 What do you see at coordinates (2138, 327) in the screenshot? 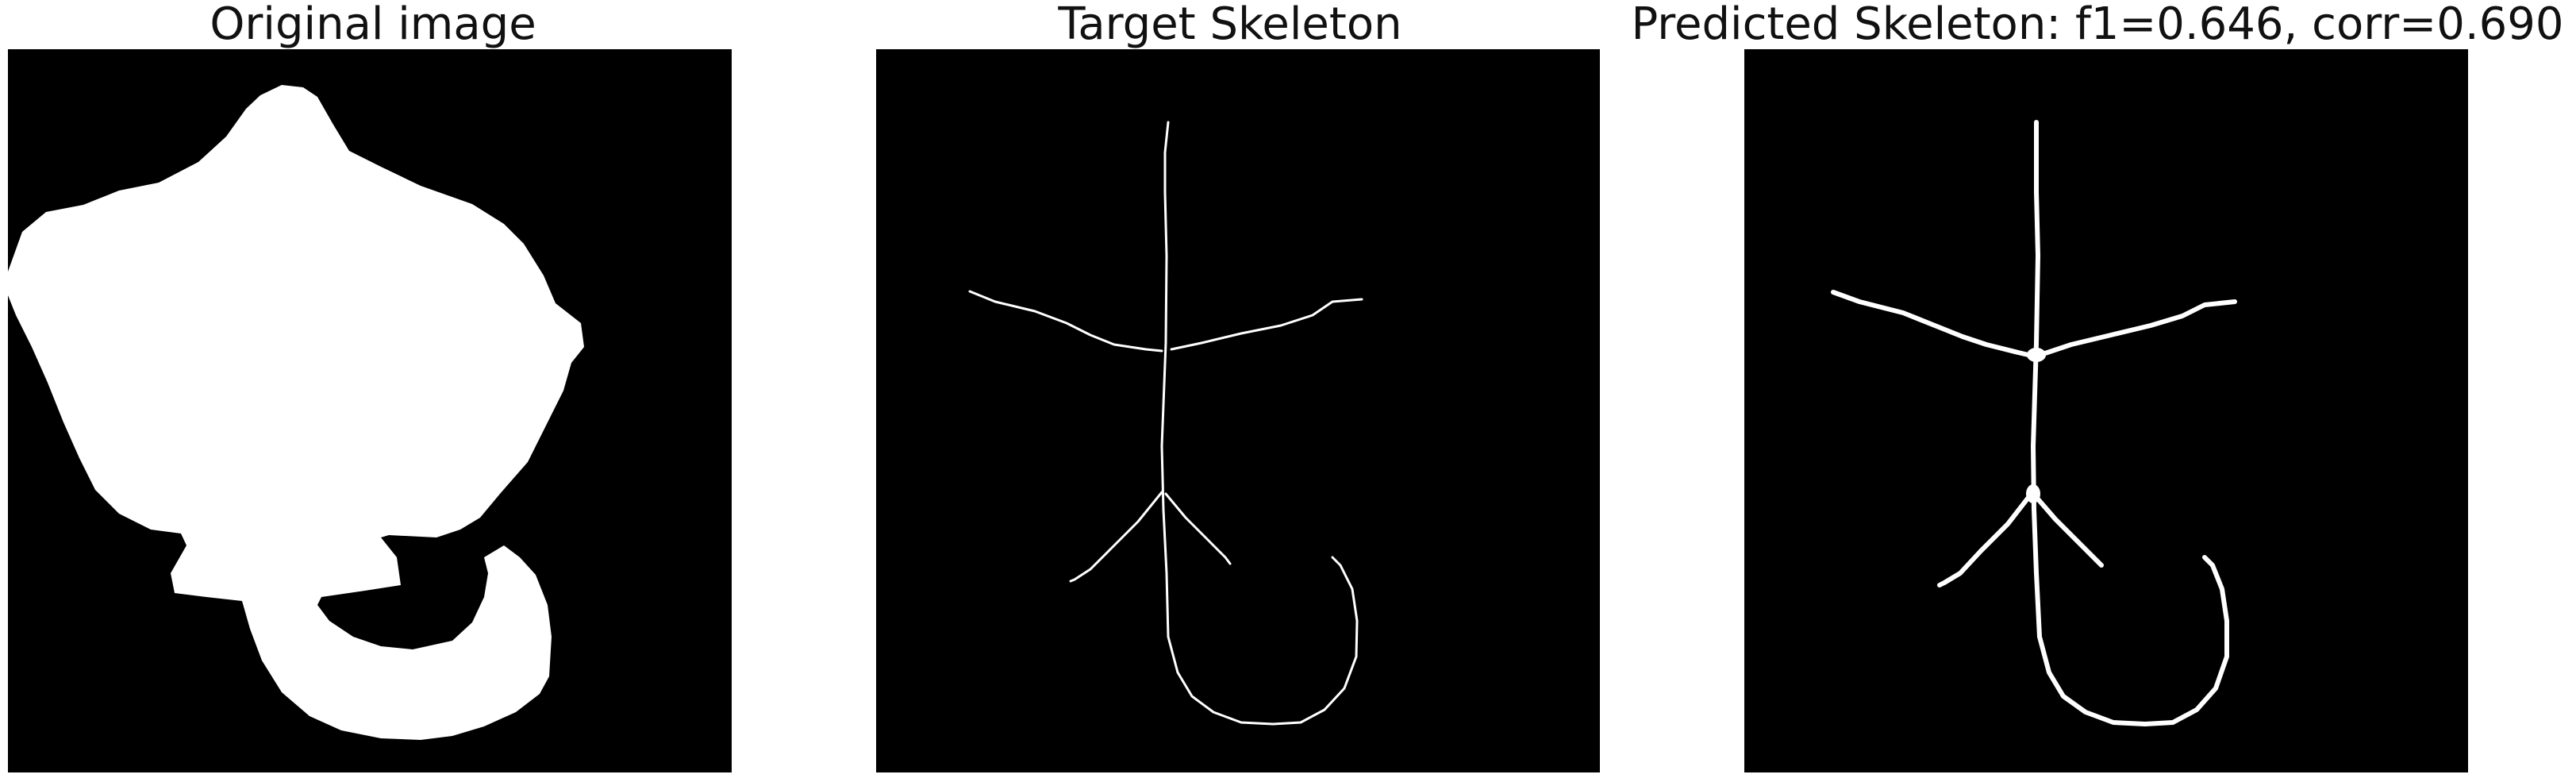
I see `predicted-right-arm-line` at bounding box center [2138, 327].